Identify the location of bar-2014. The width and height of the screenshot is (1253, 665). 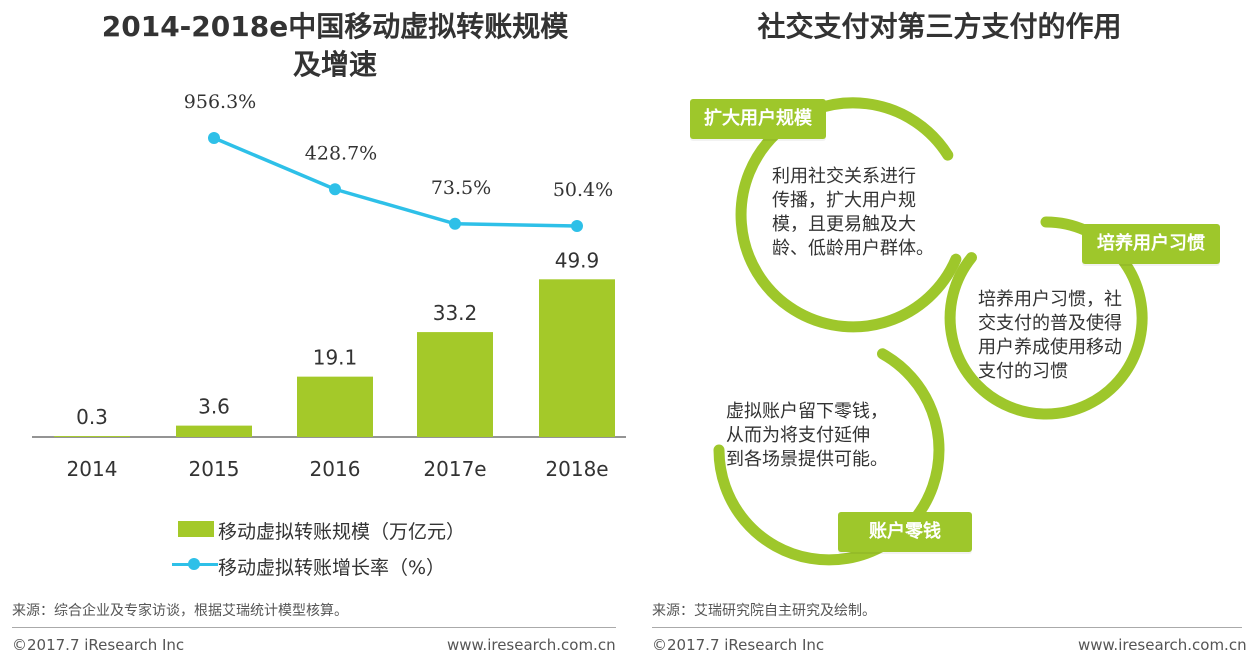
(92, 436).